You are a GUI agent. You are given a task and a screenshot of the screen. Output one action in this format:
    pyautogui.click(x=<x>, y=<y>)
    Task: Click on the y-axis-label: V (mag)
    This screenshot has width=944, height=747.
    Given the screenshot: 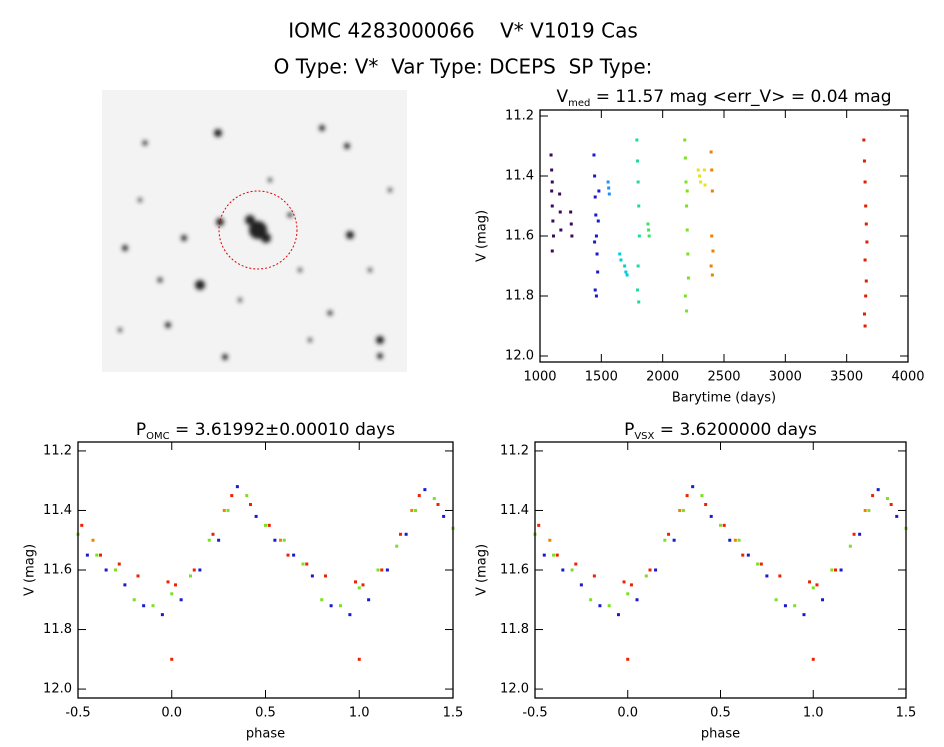 What is the action you would take?
    pyautogui.click(x=482, y=570)
    